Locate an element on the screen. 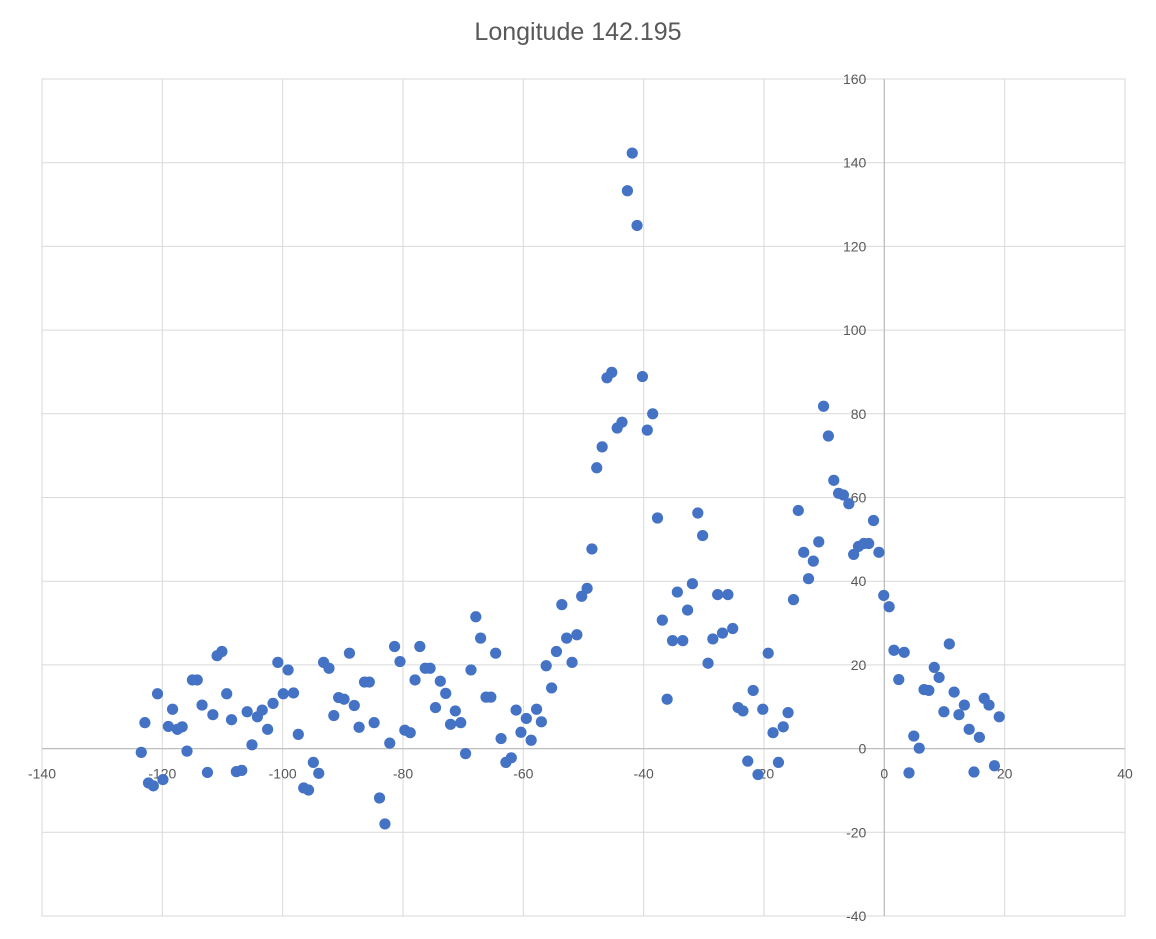  x-tick-labels: -140 -120 -100 -80 -60 -40 -20 0 20 40 is located at coordinates (580, 774).